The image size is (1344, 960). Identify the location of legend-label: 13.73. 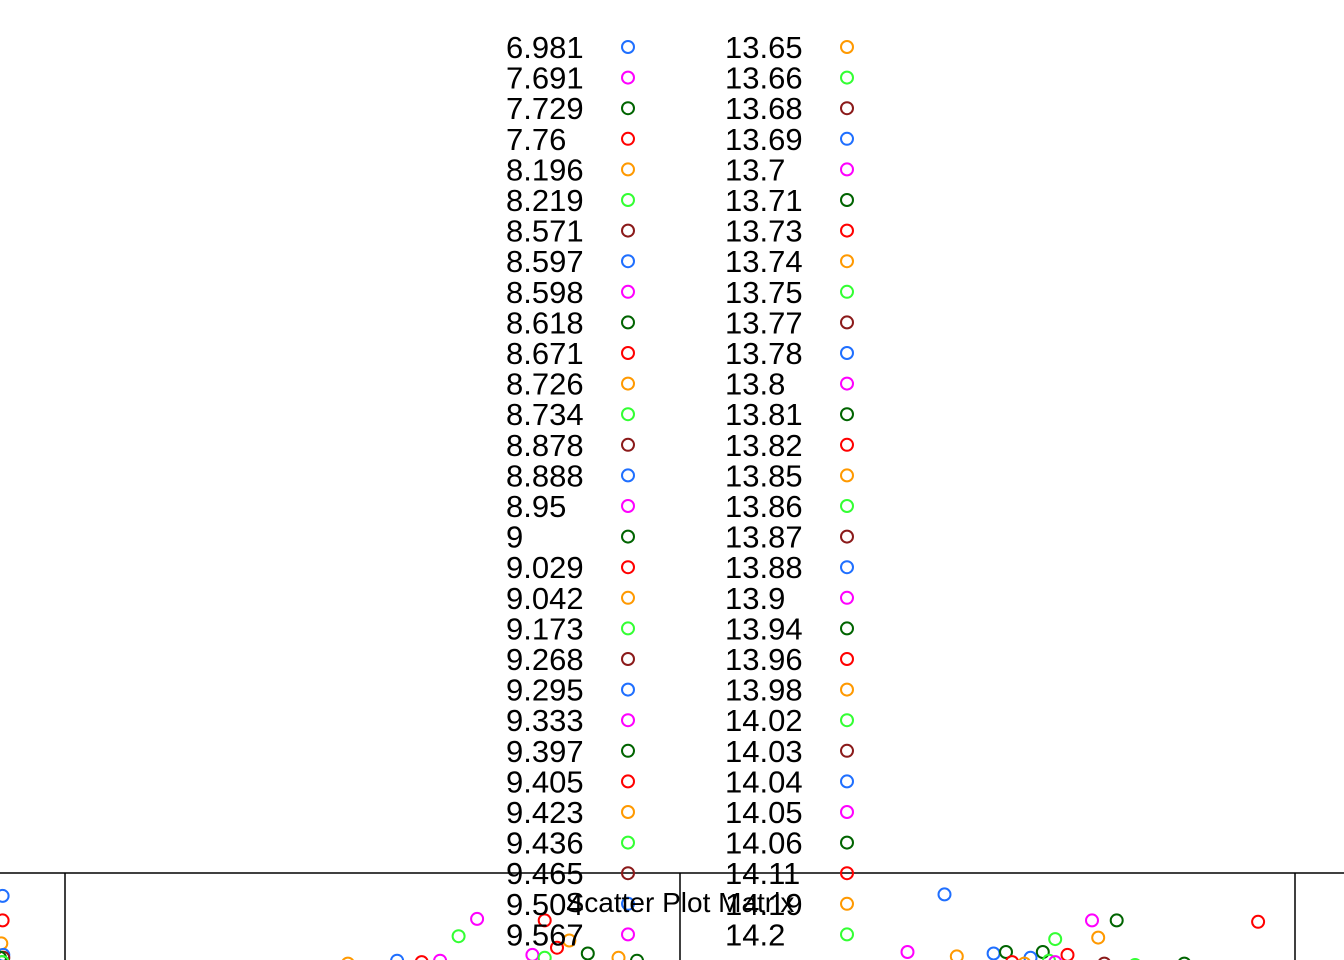
(764, 231).